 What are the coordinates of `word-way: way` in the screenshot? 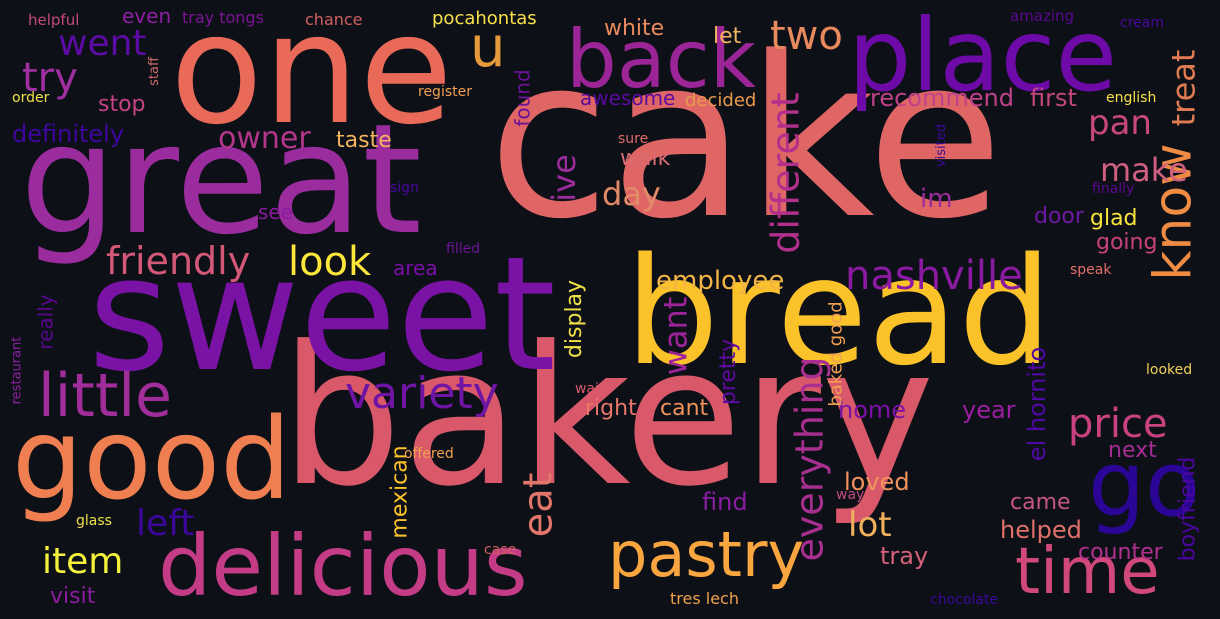 It's located at (850, 495).